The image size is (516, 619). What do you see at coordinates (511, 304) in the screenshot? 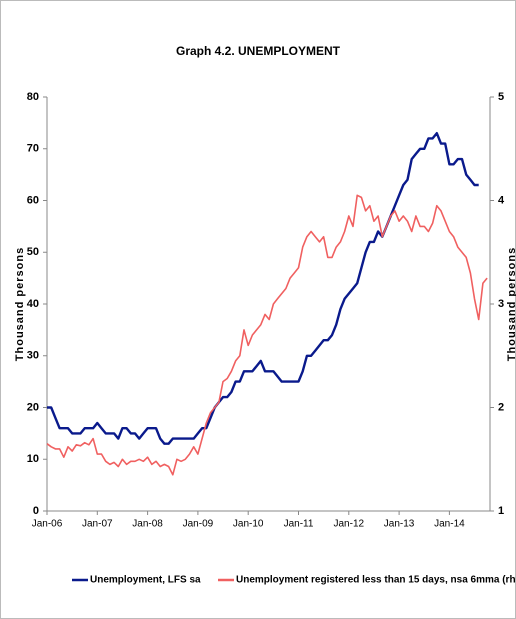
I see `y2-axis-label: Thousand persons` at bounding box center [511, 304].